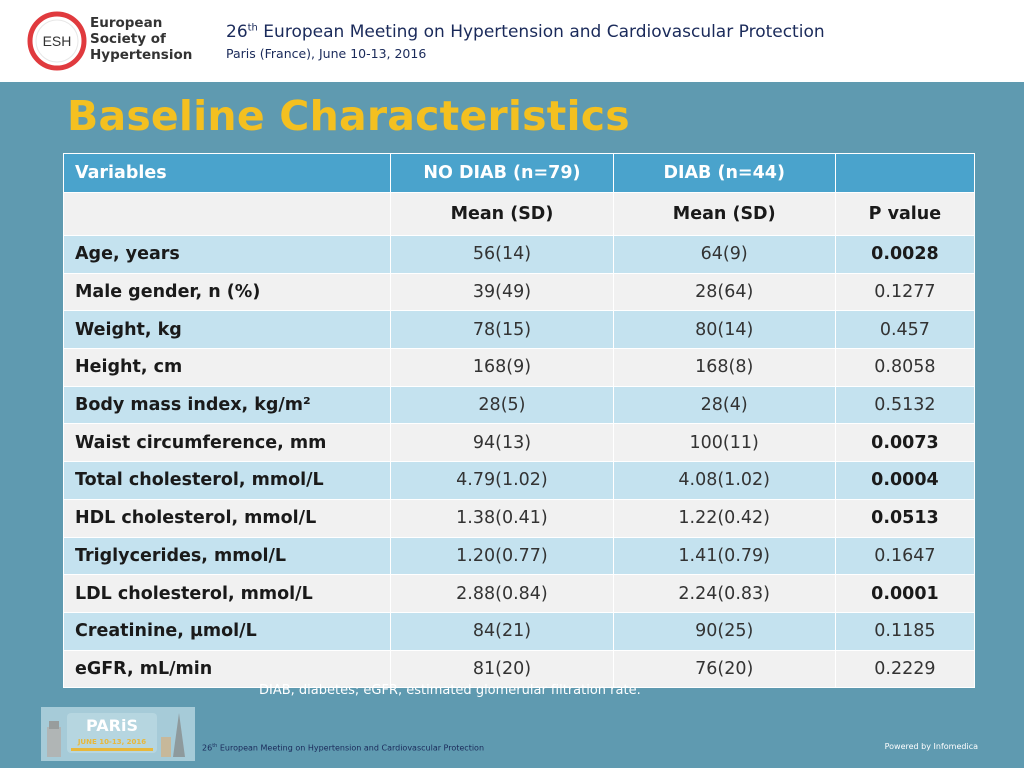 Image resolution: width=1024 pixels, height=768 pixels. What do you see at coordinates (502, 173) in the screenshot?
I see `header-no-diab: NO DIAB (n=79)` at bounding box center [502, 173].